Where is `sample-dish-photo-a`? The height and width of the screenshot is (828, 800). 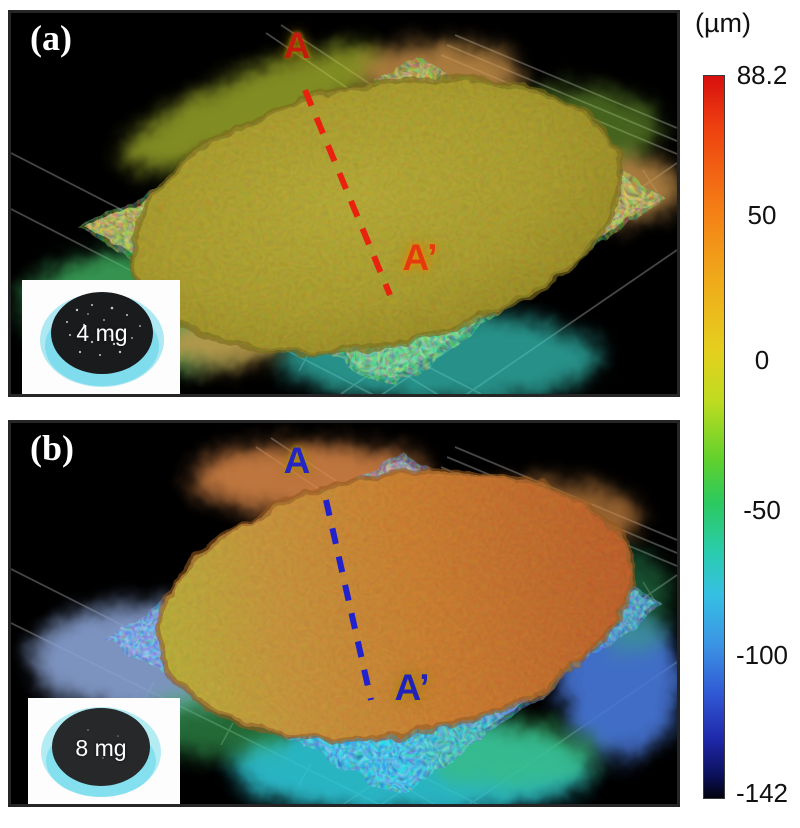 sample-dish-photo-a is located at coordinates (102, 339).